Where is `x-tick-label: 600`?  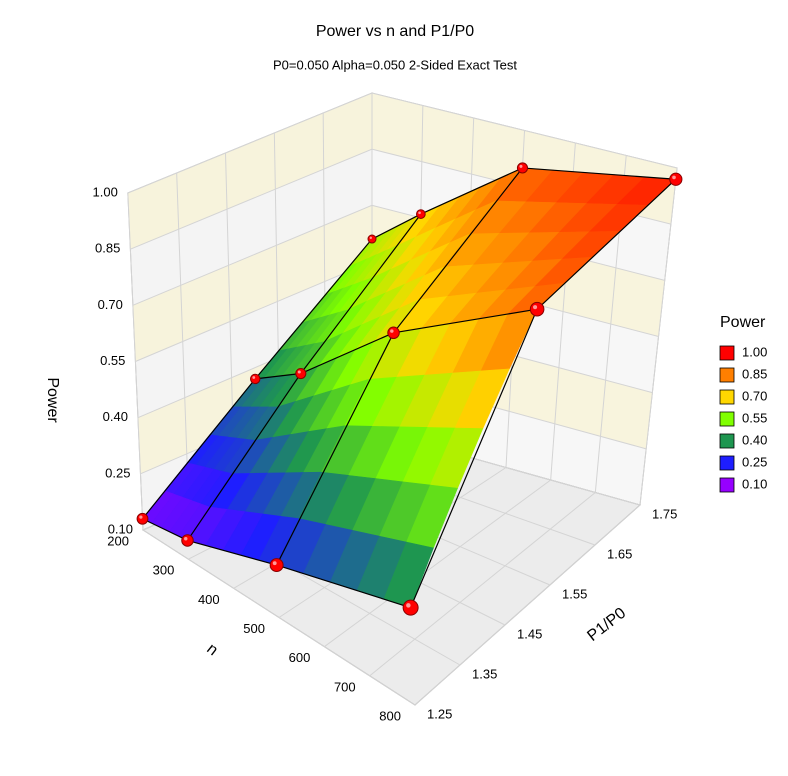
x-tick-label: 600 is located at coordinates (300, 657).